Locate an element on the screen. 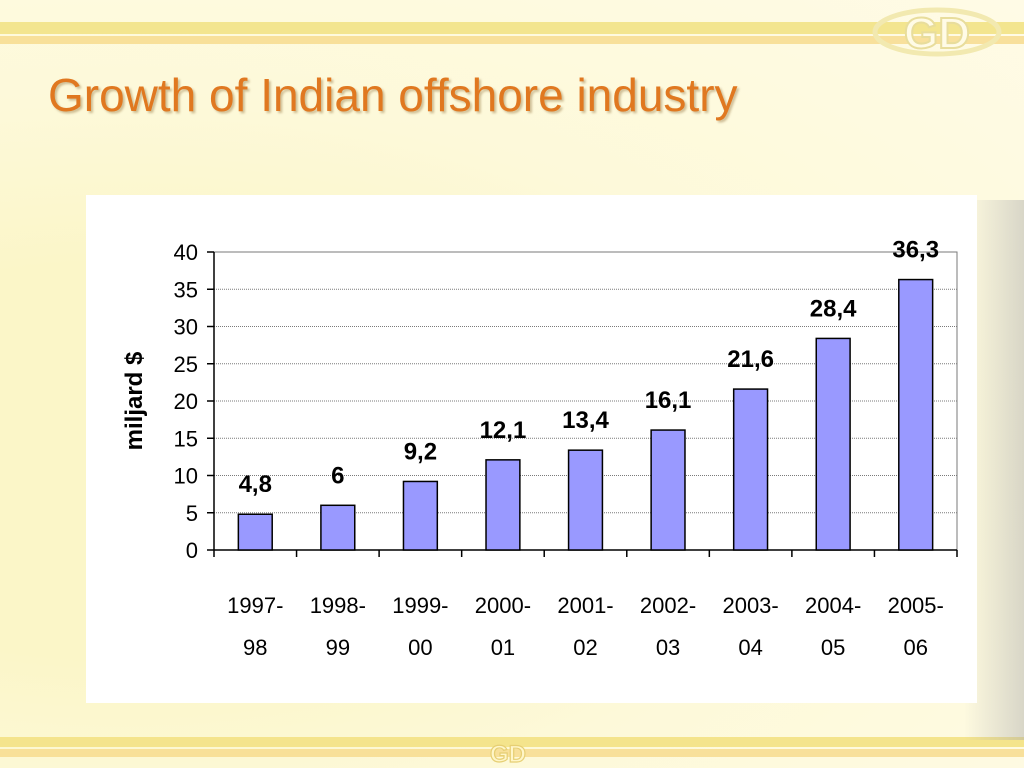 The height and width of the screenshot is (768, 1024). x-category-label-3-line2: 01 is located at coordinates (503, 647).